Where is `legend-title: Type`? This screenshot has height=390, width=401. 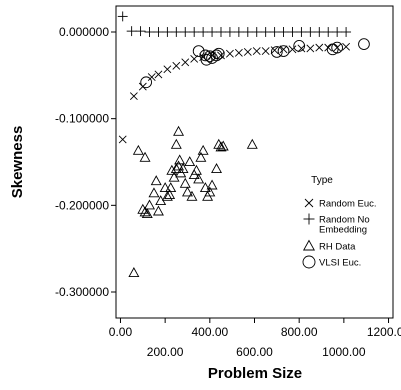
legend-title: Type is located at coordinates (322, 180).